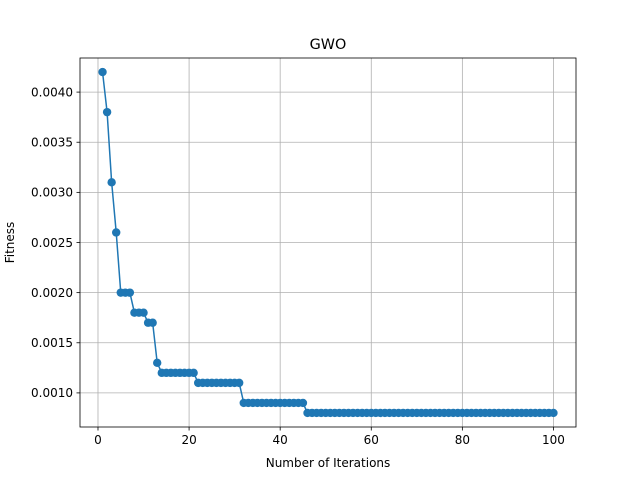 The height and width of the screenshot is (484, 640). Describe the element at coordinates (52, 393) in the screenshot. I see `y-tick-label: 0.0010` at that location.